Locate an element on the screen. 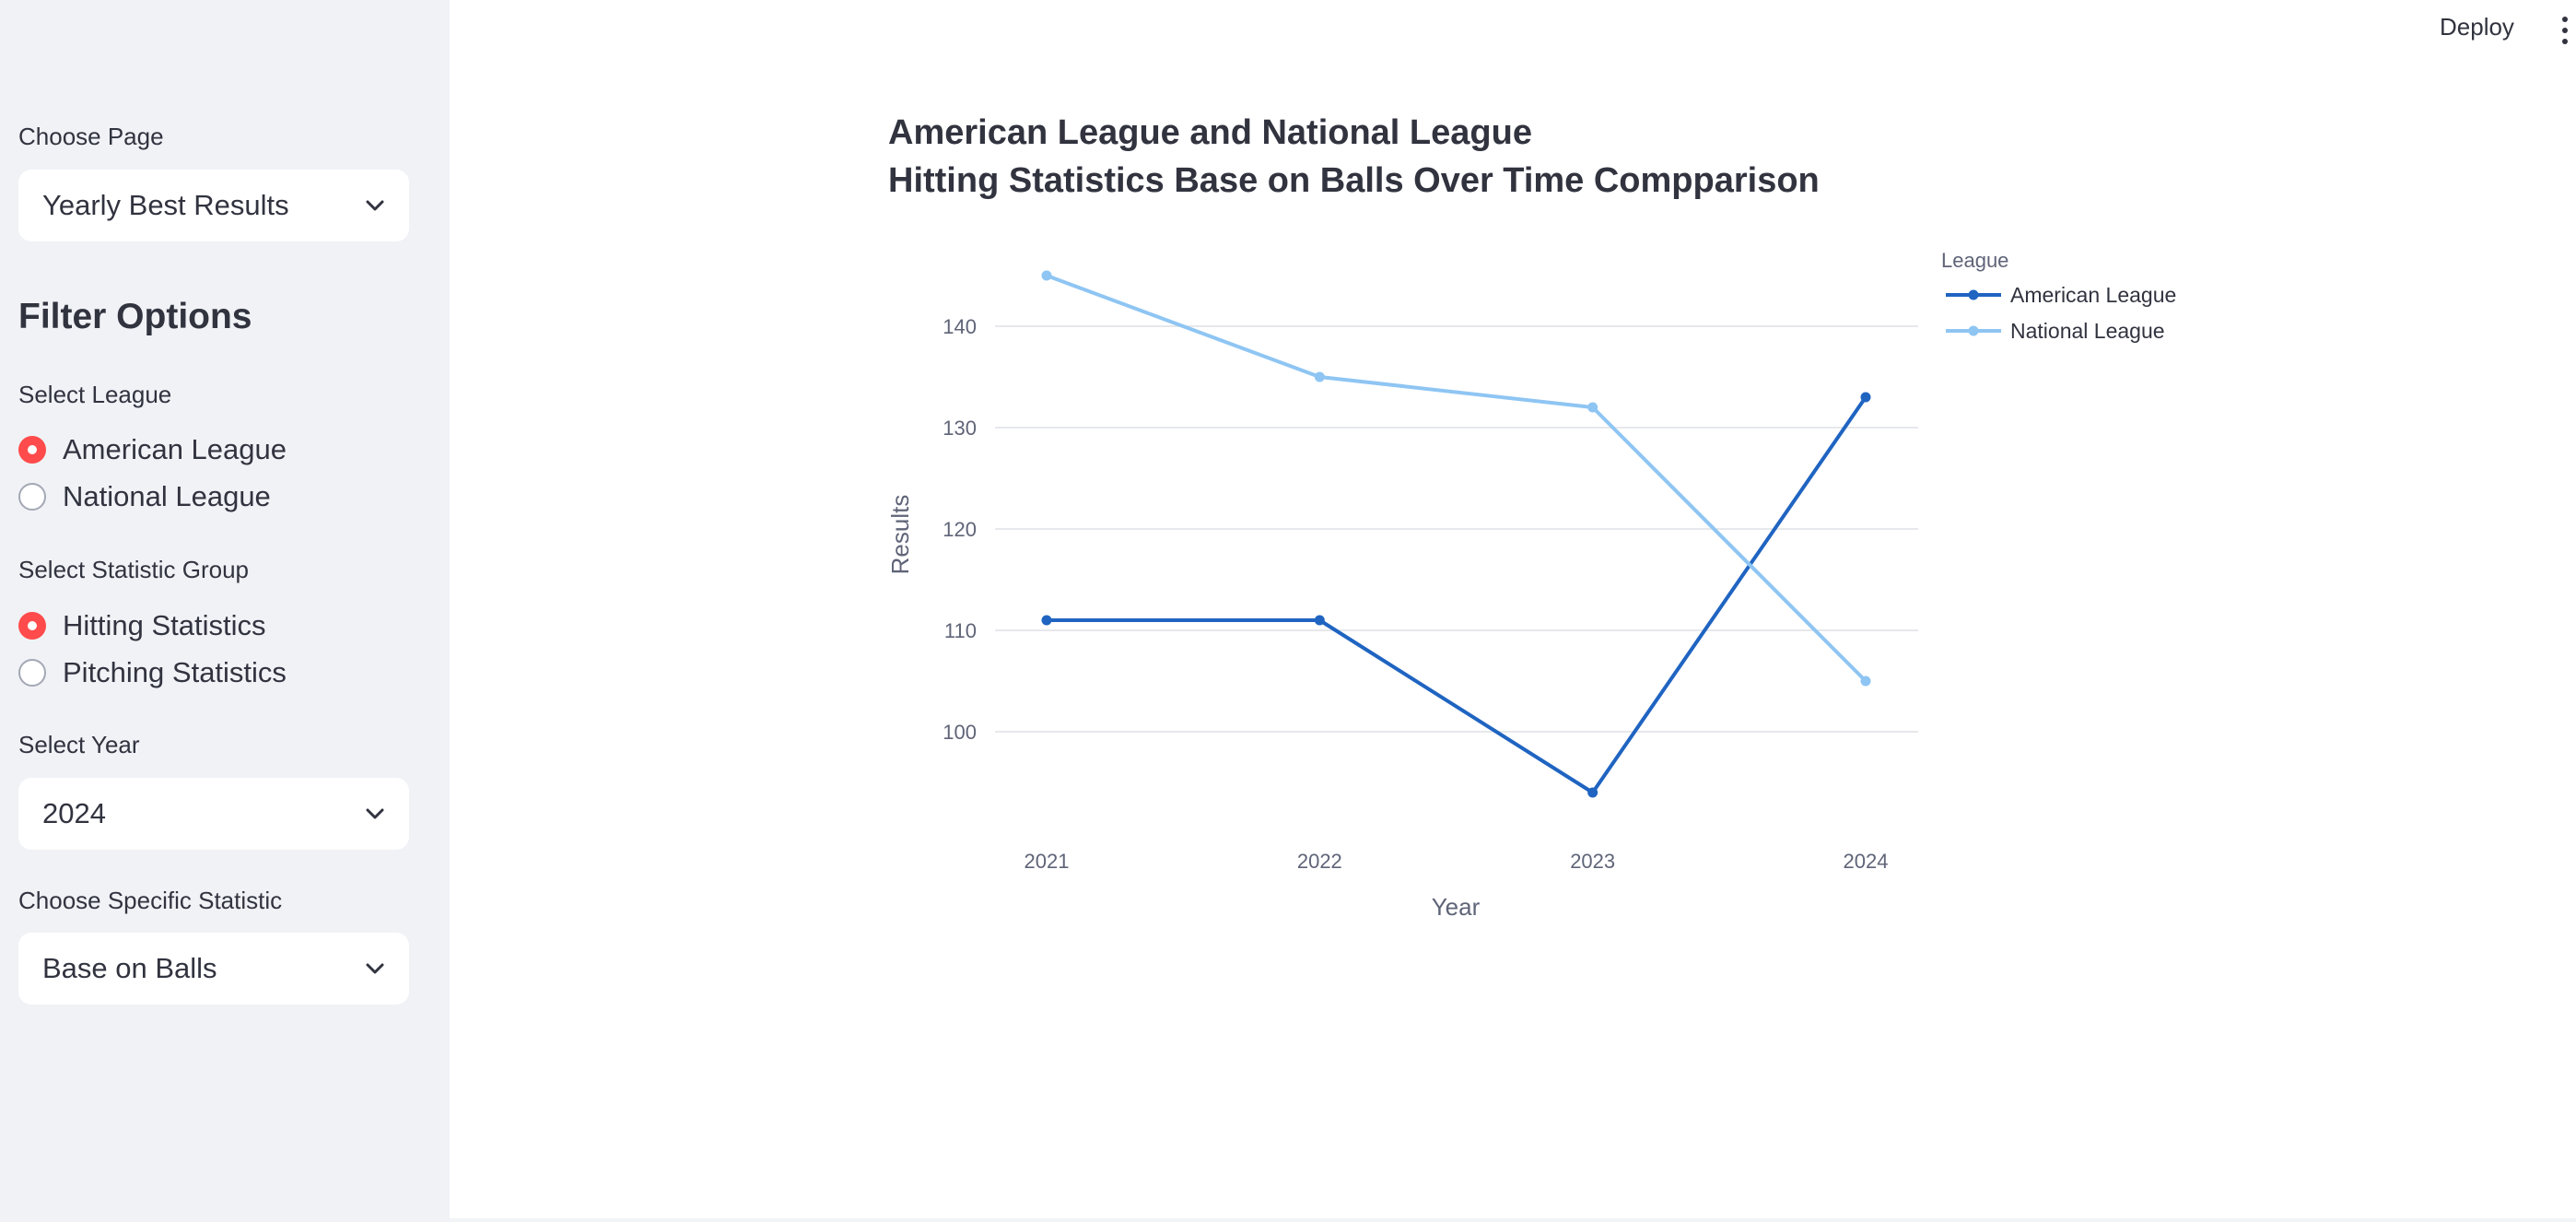 Image resolution: width=2576 pixels, height=1222 pixels. y-axis-title: Results is located at coordinates (900, 535).